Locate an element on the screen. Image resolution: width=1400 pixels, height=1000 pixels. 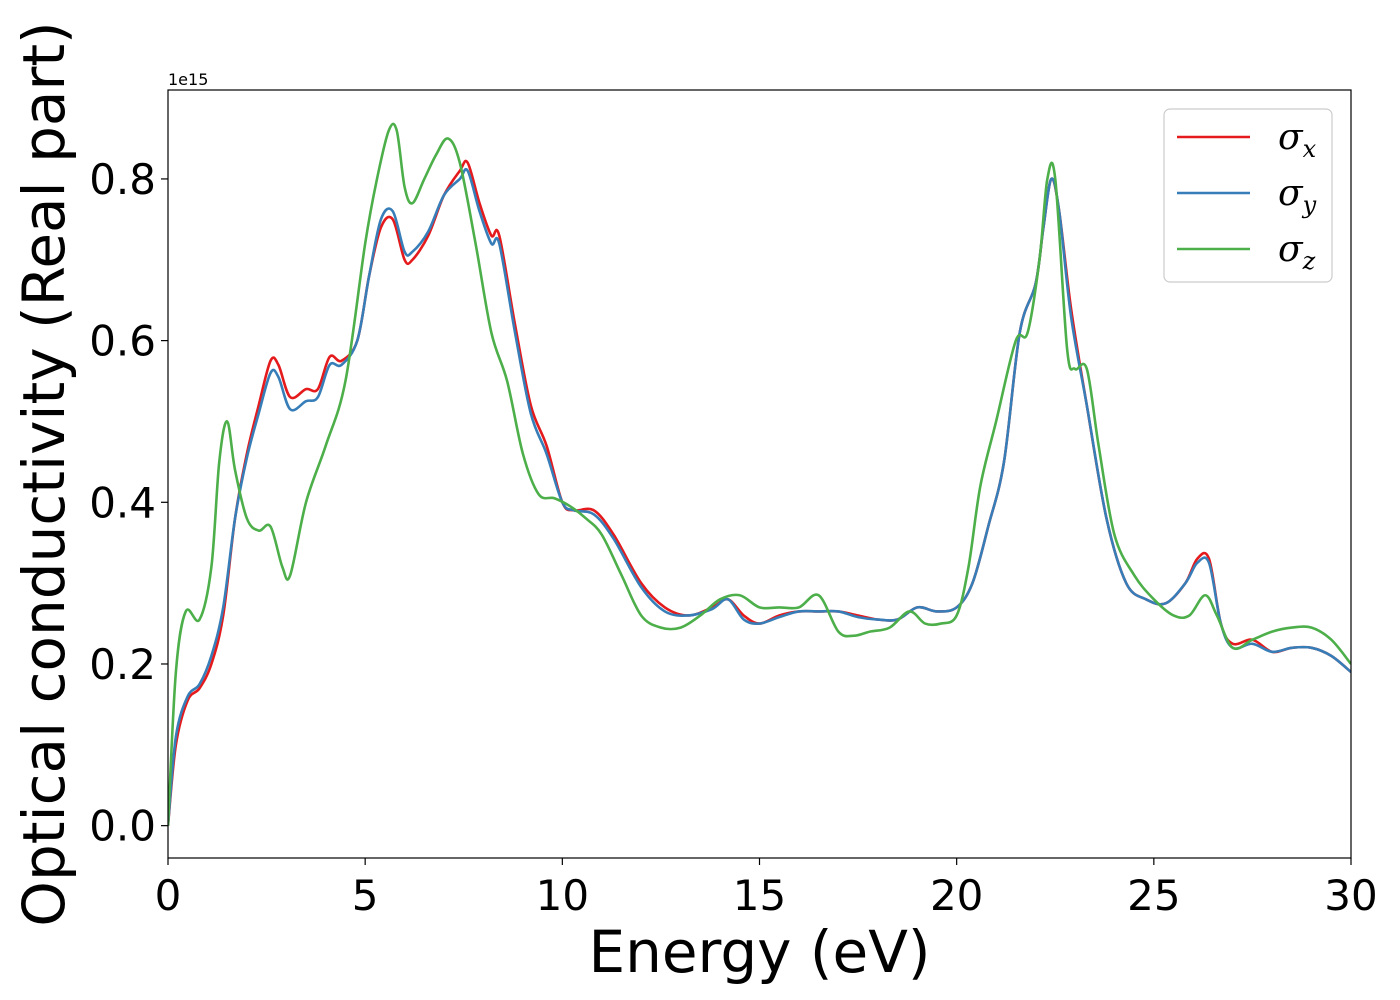
y-tick-label: 0.8 is located at coordinates (122, 179).